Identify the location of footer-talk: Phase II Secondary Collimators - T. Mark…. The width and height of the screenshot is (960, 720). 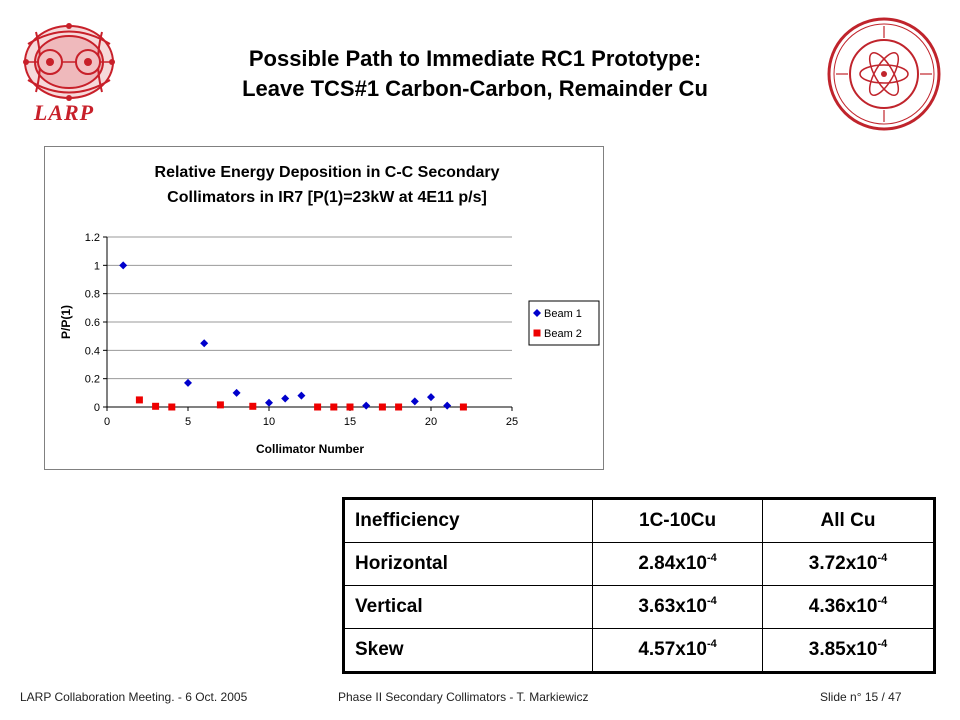
(463, 697).